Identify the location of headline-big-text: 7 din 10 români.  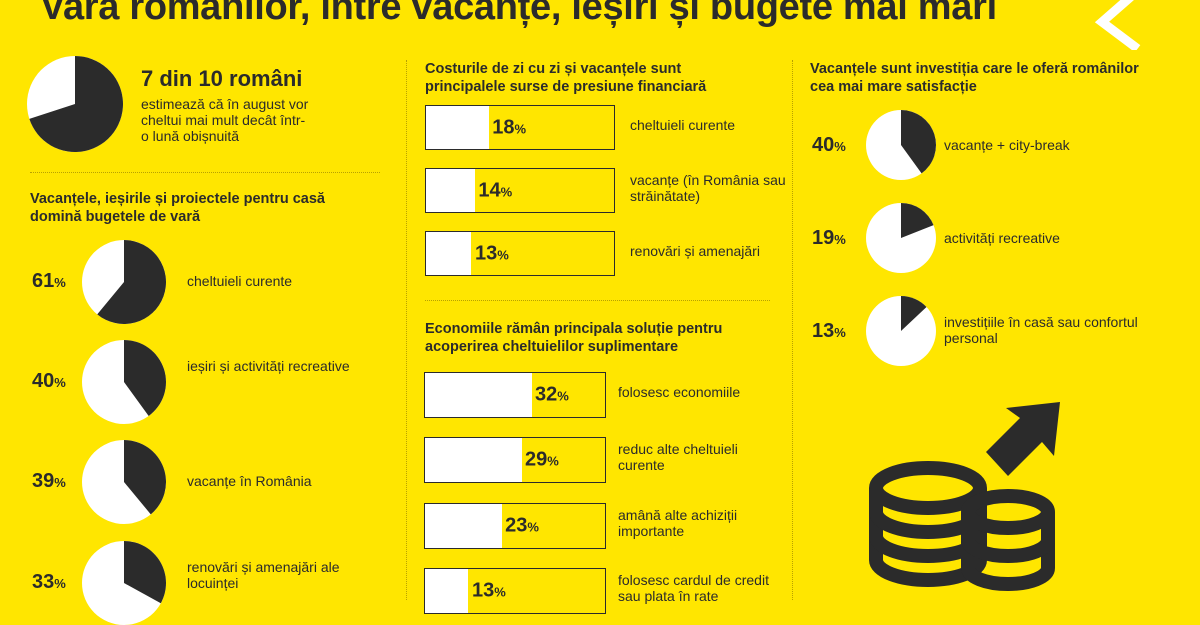
(222, 78).